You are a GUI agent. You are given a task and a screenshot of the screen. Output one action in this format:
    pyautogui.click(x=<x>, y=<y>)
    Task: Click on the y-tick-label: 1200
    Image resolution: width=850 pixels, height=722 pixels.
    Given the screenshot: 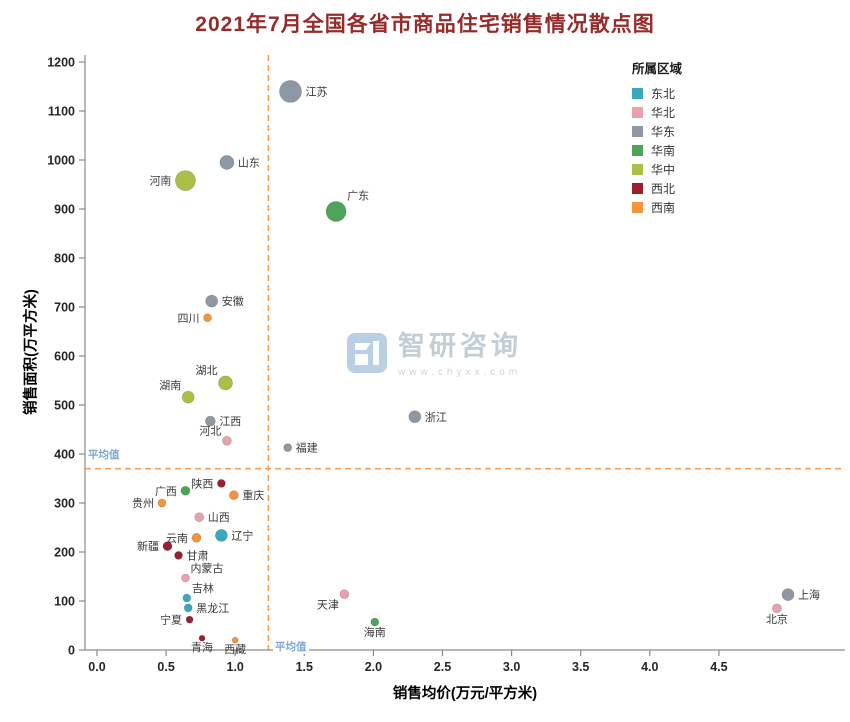 What is the action you would take?
    pyautogui.click(x=61, y=63)
    